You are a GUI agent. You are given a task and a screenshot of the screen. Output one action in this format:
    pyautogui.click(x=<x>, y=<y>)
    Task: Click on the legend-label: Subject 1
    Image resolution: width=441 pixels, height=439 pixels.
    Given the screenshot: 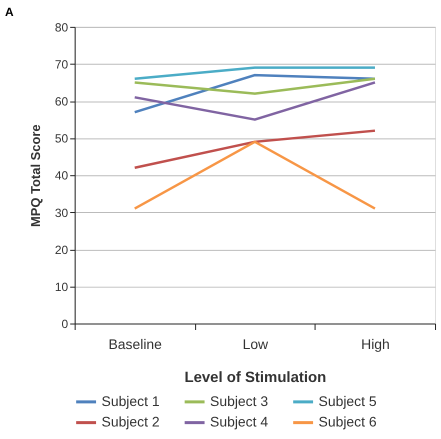 What is the action you would take?
    pyautogui.click(x=131, y=400)
    